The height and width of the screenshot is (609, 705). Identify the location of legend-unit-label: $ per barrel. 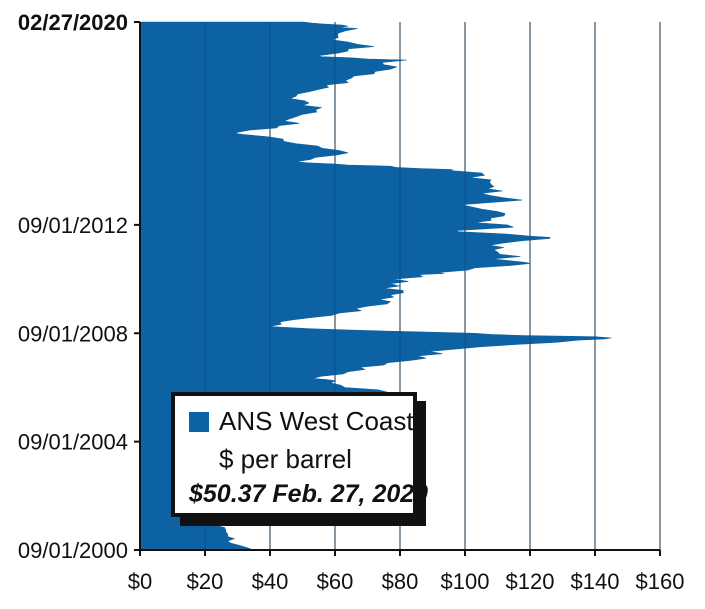
(285, 459).